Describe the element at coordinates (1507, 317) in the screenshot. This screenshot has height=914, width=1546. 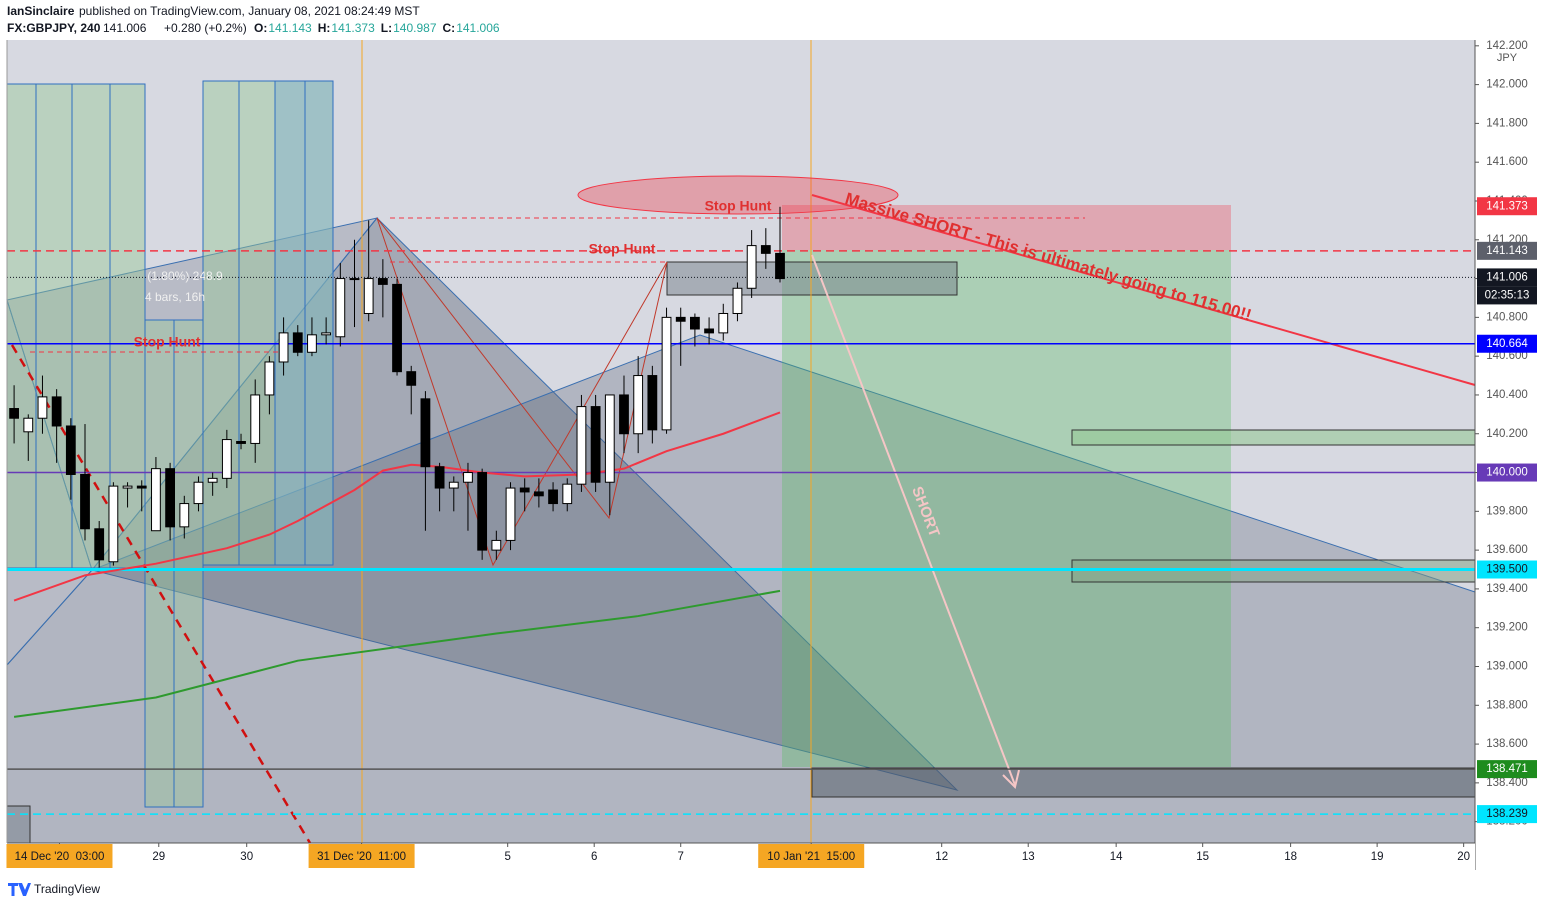
I see `y-tick-label: 140.800` at that location.